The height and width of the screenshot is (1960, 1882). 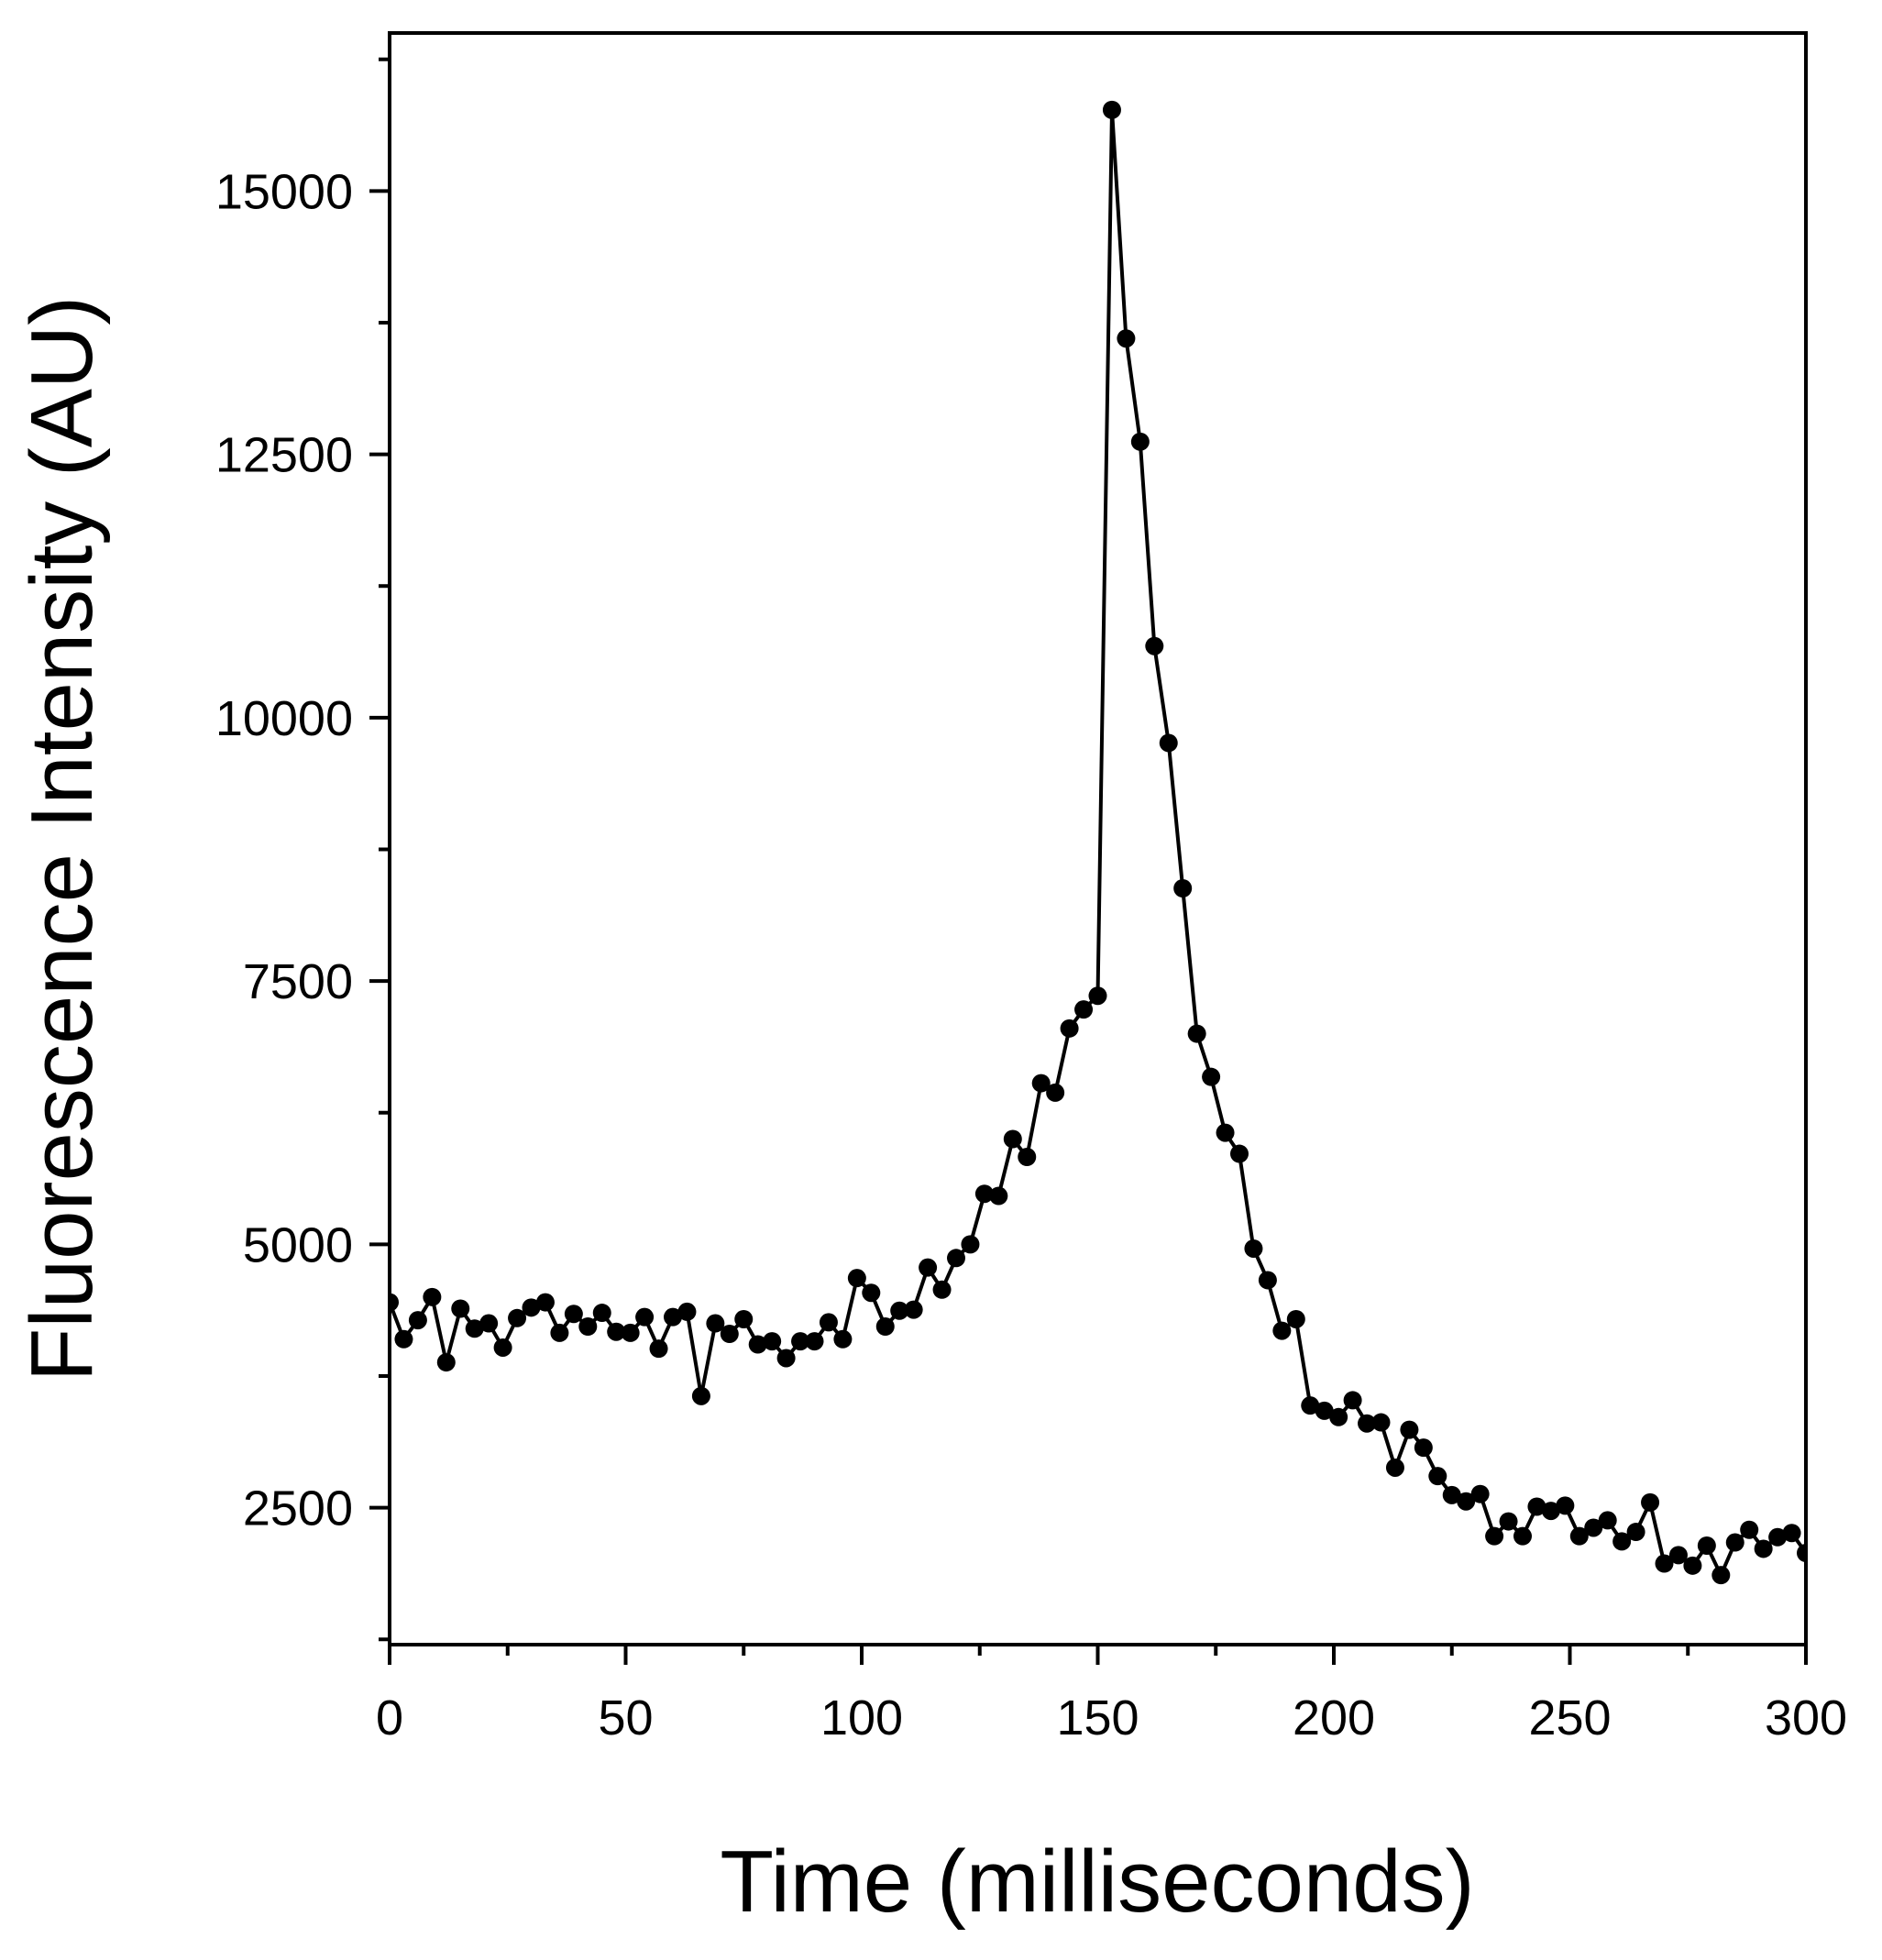 I want to click on y-axis-title: Fluorescence Intensity (AU), so click(x=62, y=839).